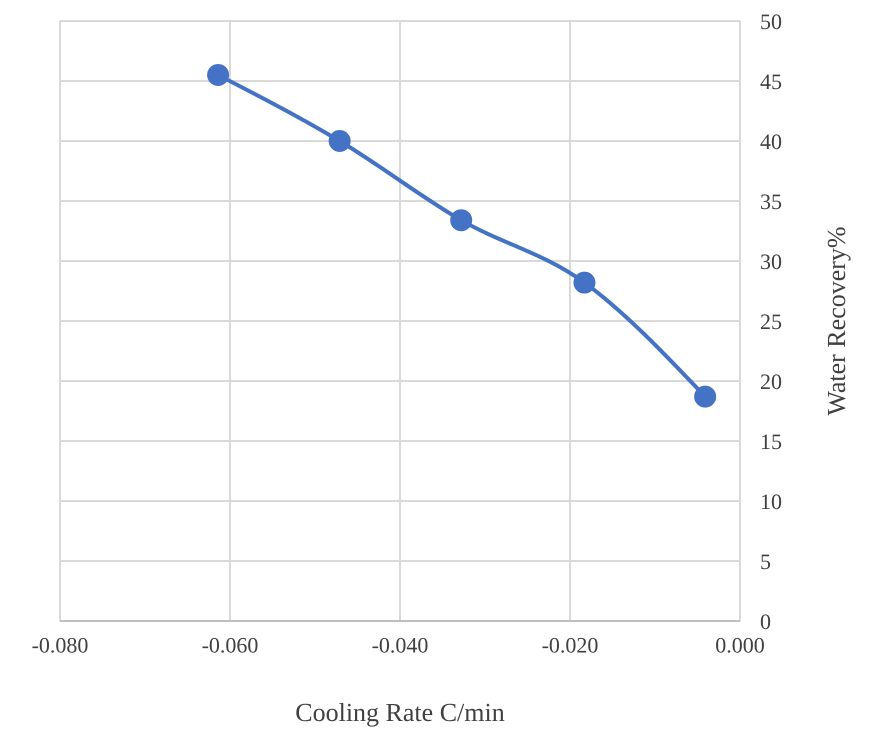 The image size is (879, 741). Describe the element at coordinates (771, 321) in the screenshot. I see `y-tick-label: 25` at that location.